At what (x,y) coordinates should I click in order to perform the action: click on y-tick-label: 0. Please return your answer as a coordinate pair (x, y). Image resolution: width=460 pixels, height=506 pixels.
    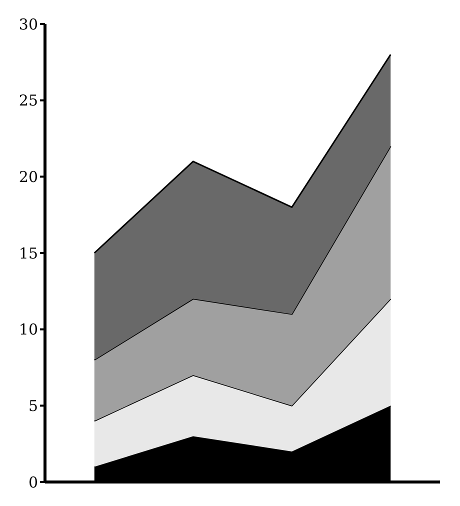
    Looking at the image, I should click on (33, 482).